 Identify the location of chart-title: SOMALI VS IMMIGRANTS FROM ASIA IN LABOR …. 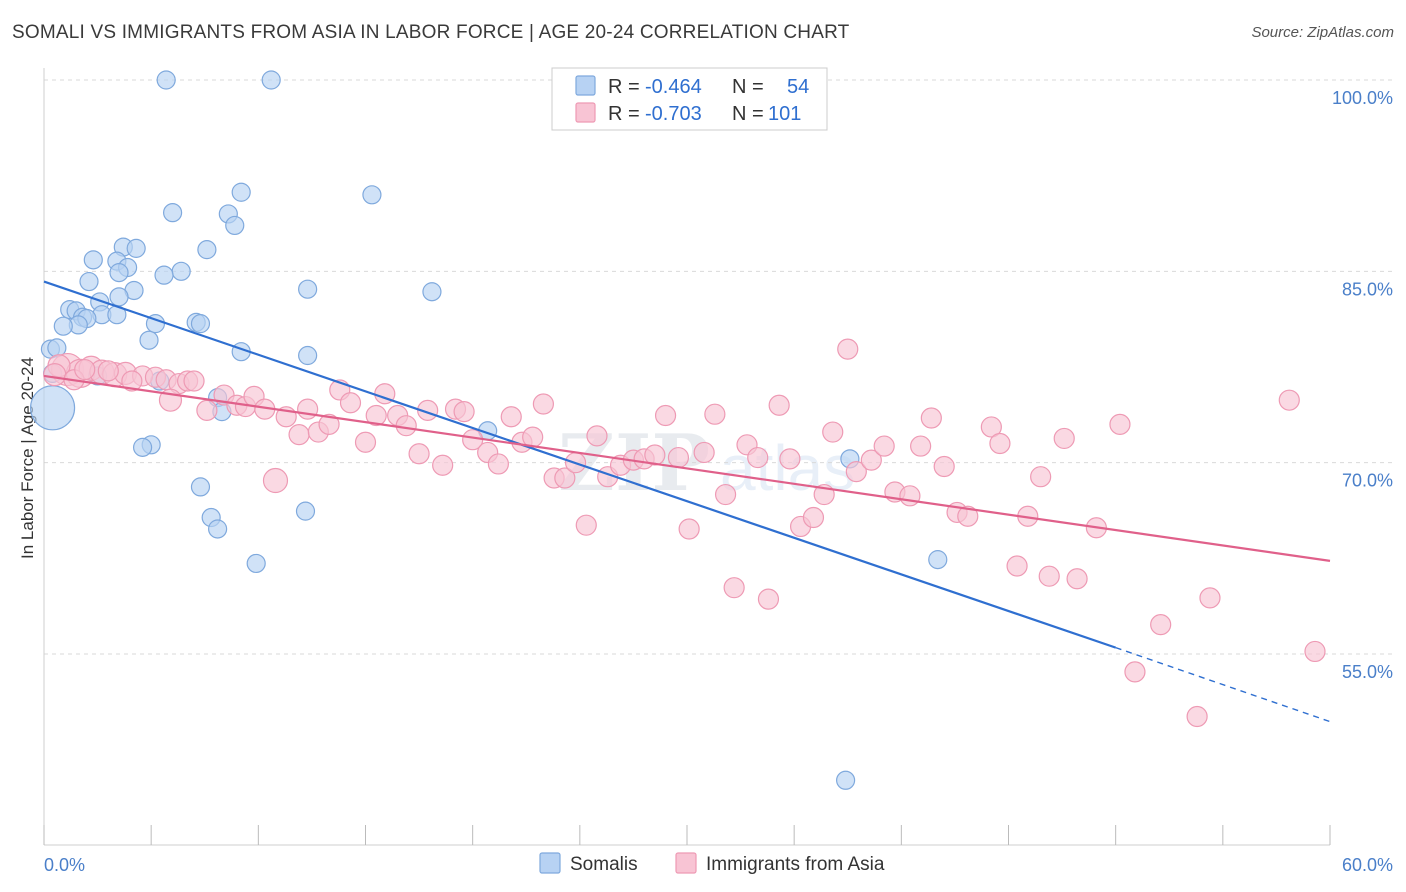
(431, 32).